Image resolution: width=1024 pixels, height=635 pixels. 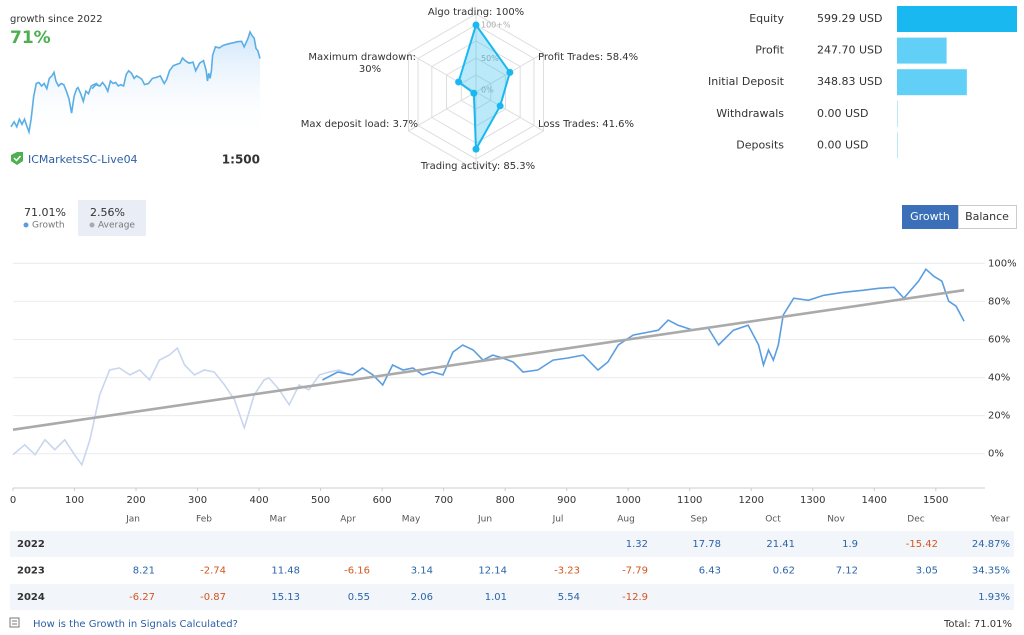 What do you see at coordinates (635, 571) in the screenshot?
I see `table-cell: -7.79` at bounding box center [635, 571].